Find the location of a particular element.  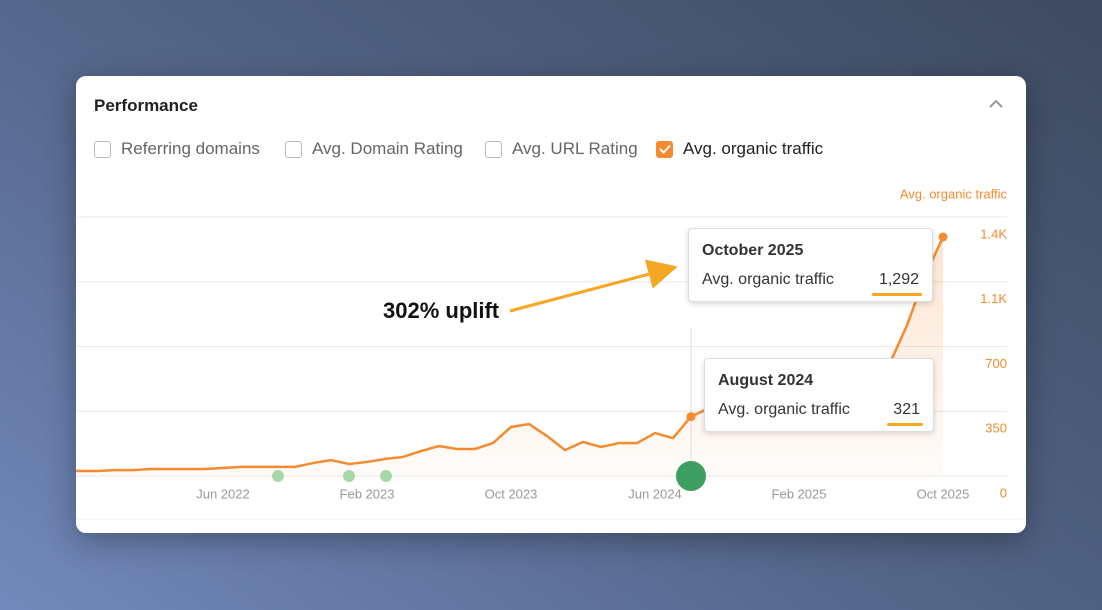

x-tick-label: Jun 2022 is located at coordinates (223, 493).